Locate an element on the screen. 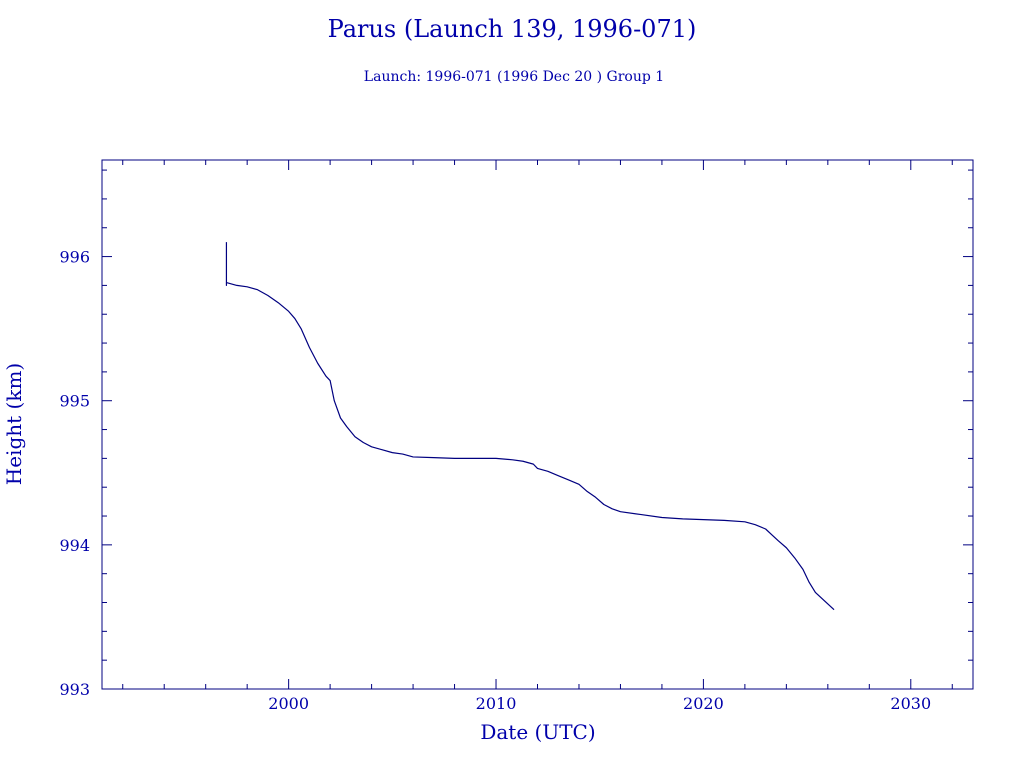 Image resolution: width=1024 pixels, height=768 pixels. x-tick-label: 2020 is located at coordinates (703, 703).